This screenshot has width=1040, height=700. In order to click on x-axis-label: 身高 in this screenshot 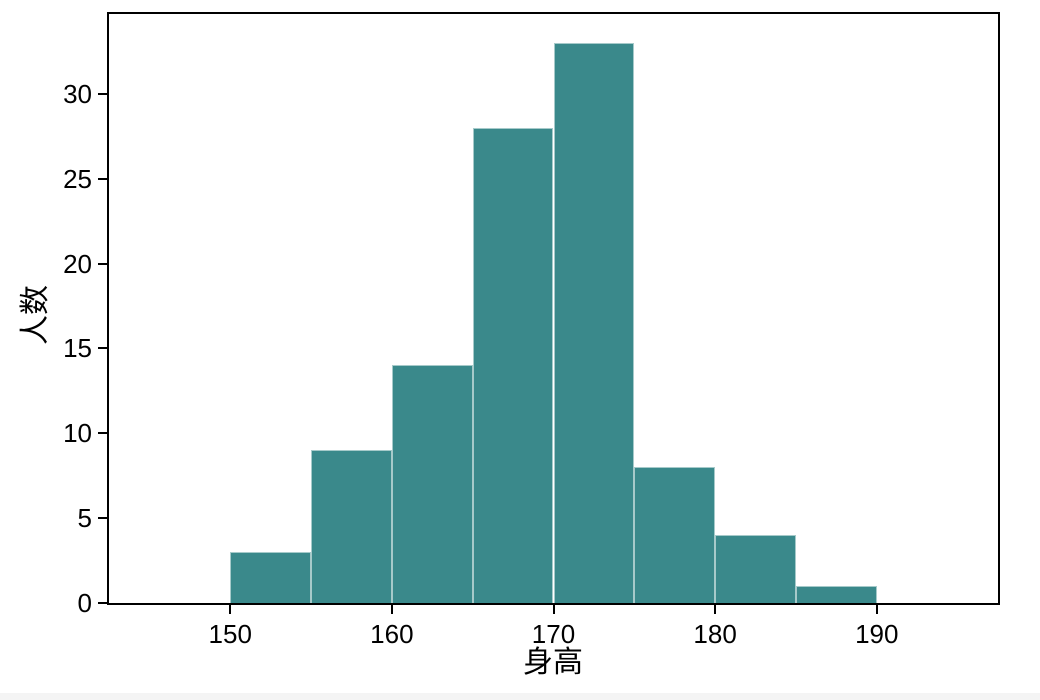, I will do `click(553, 662)`.